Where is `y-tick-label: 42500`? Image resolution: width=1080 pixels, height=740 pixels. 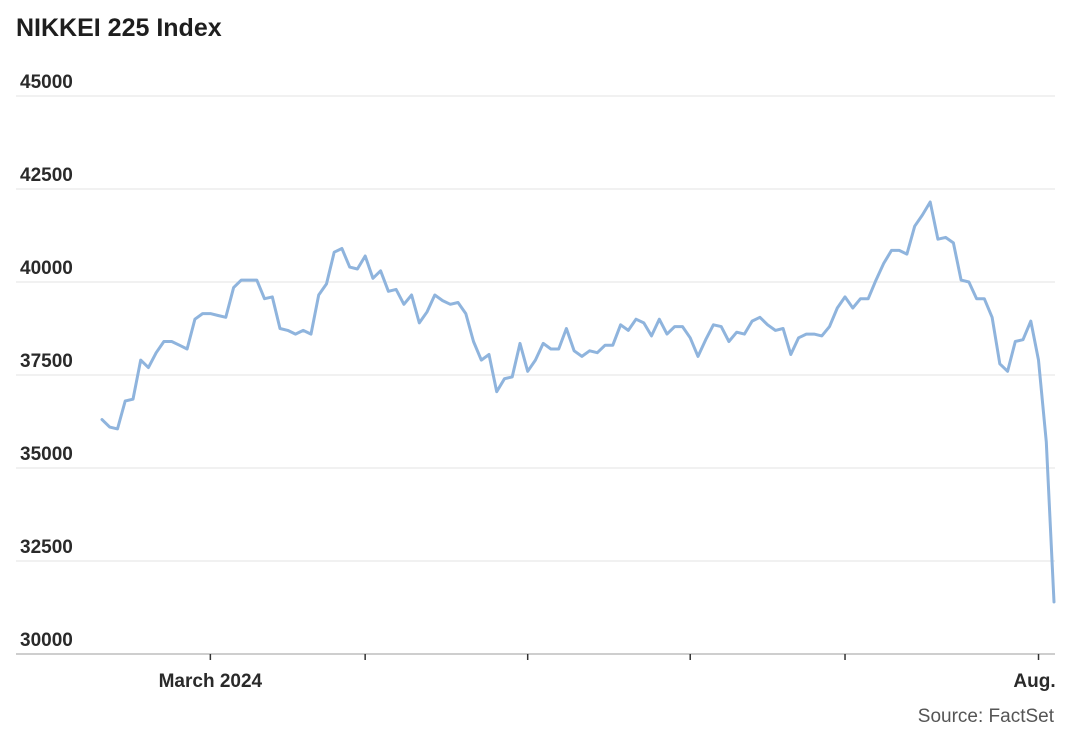 y-tick-label: 42500 is located at coordinates (46, 175).